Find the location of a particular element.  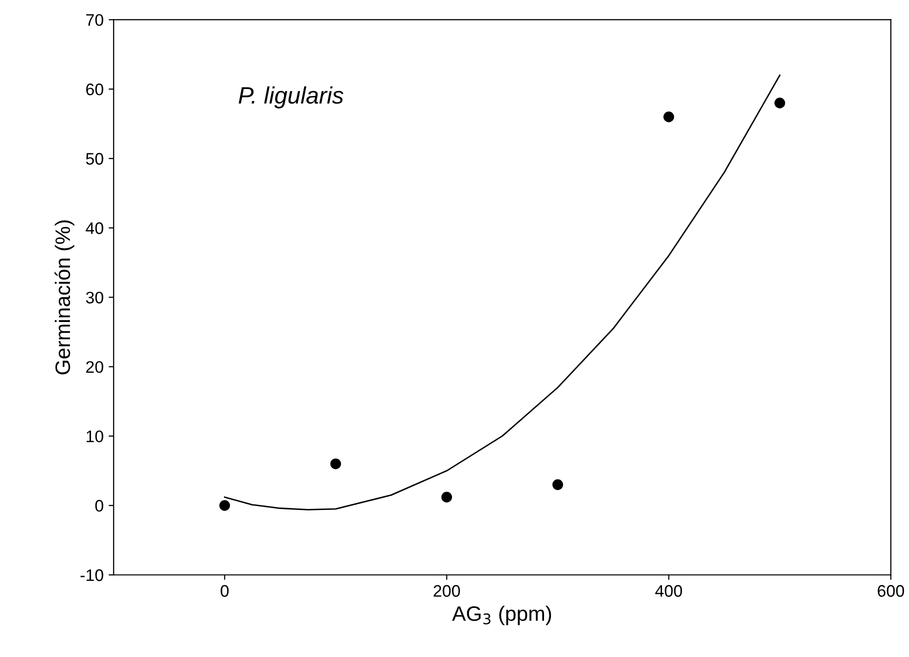

y-tick-label: 40 is located at coordinates (95, 228).